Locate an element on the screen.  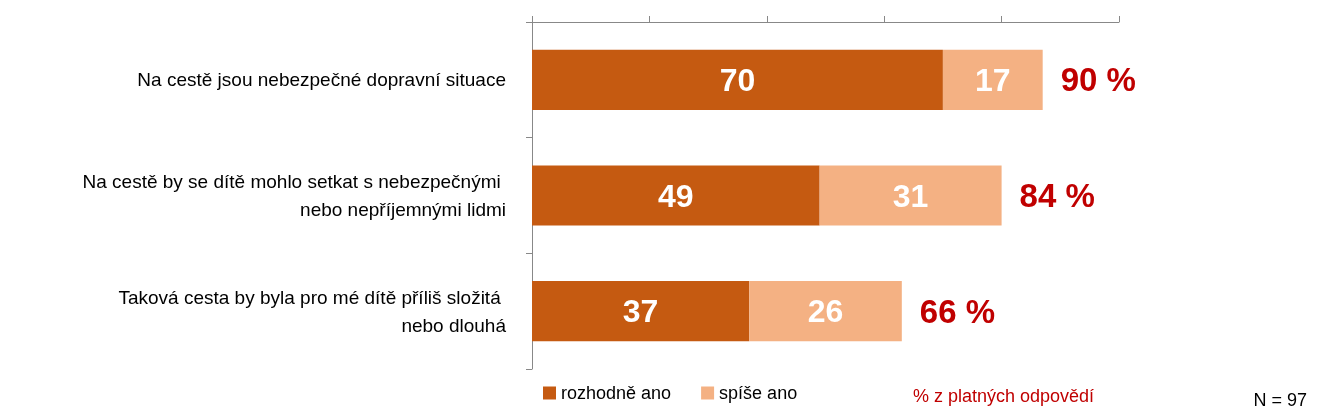
data-label: 37 is located at coordinates (640, 311).